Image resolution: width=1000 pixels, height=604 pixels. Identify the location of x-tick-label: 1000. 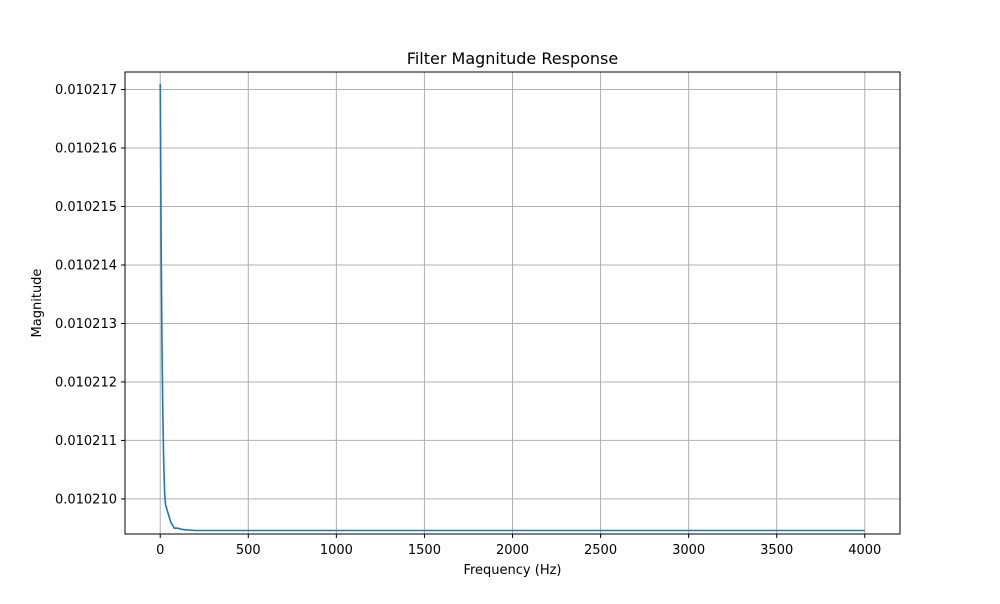
(336, 550).